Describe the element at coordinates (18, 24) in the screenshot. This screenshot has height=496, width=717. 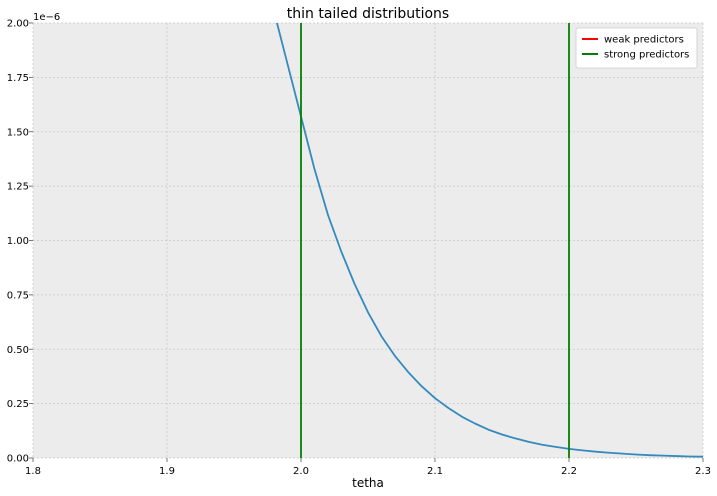
I see `y-tick-label: 2.00` at that location.